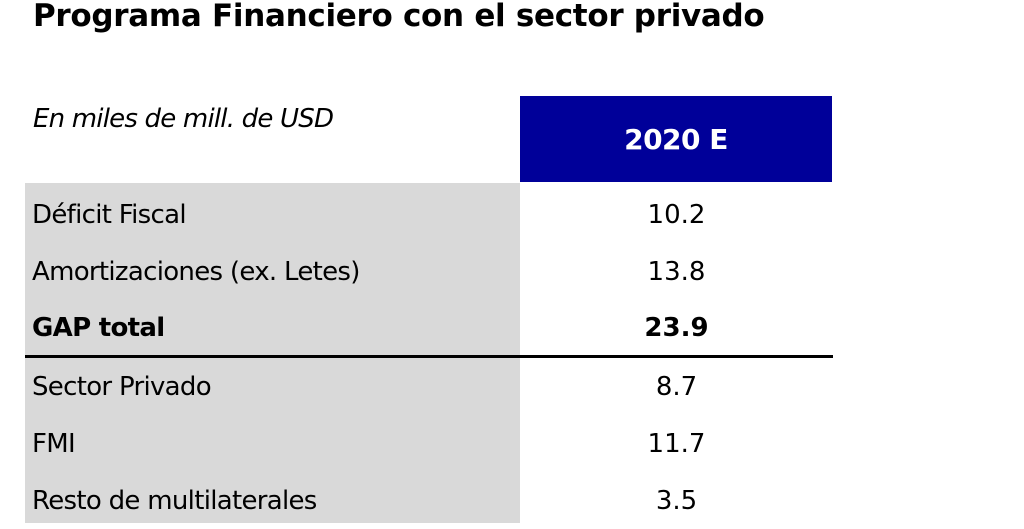  Describe the element at coordinates (676, 327) in the screenshot. I see `row-value: 23.9` at that location.